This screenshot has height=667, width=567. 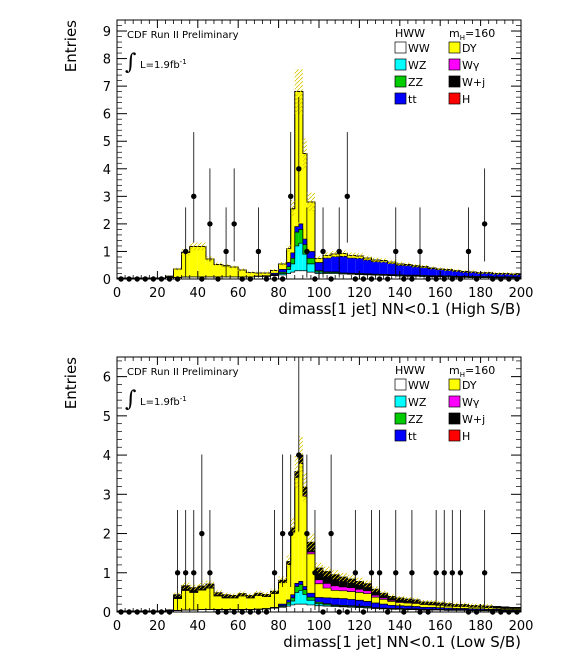 What do you see at coordinates (183, 35) in the screenshot?
I see `cdf-annotation: CDF Run II Preliminary` at bounding box center [183, 35].